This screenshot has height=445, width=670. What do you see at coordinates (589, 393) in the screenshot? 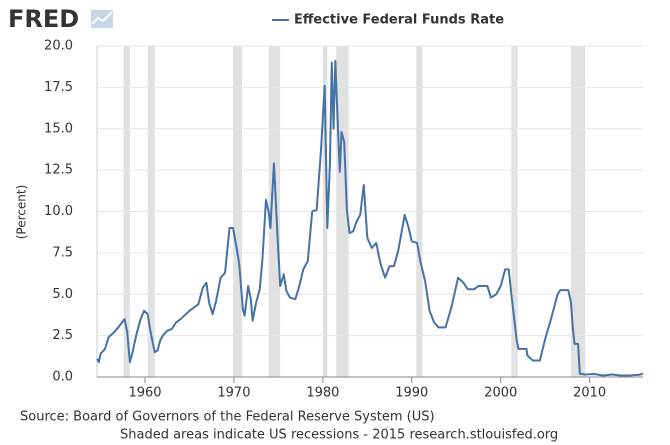
I see `x-tick-label: 2010` at bounding box center [589, 393].